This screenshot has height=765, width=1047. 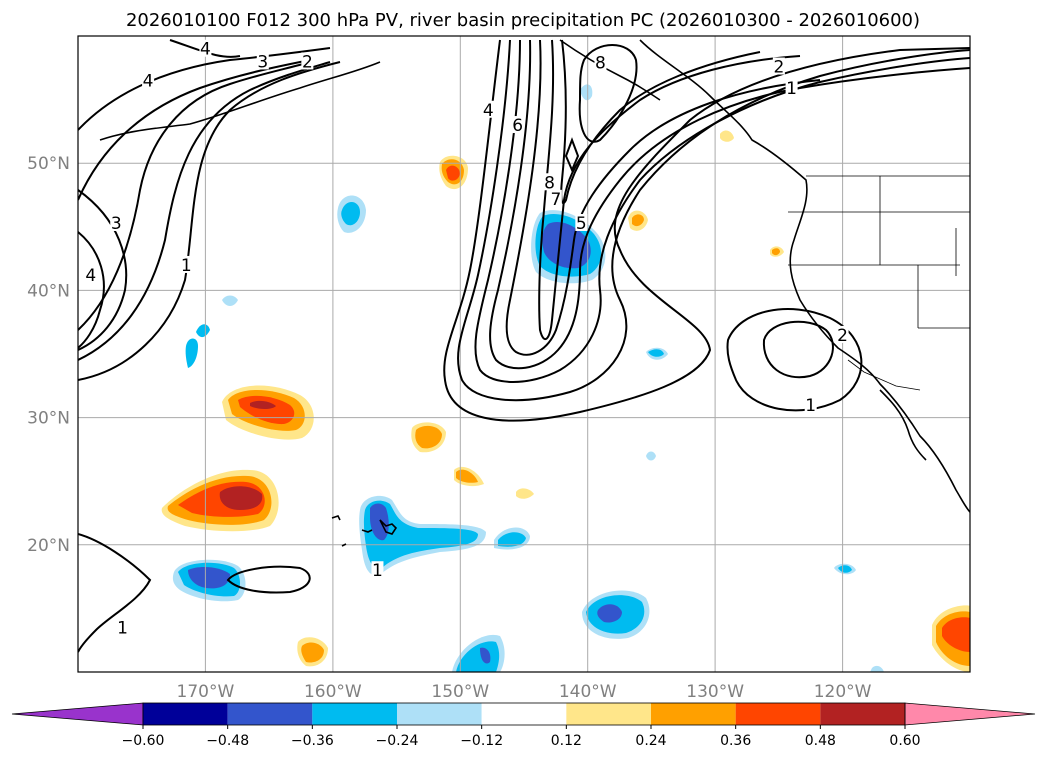 What do you see at coordinates (77, 714) in the screenshot?
I see `colorbar-under-extend` at bounding box center [77, 714].